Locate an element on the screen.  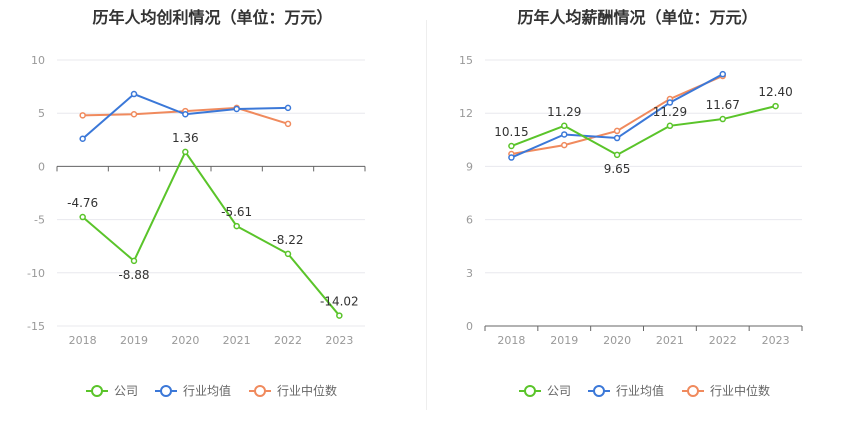
y-tick-label: 3 is located at coordinates (469, 273).